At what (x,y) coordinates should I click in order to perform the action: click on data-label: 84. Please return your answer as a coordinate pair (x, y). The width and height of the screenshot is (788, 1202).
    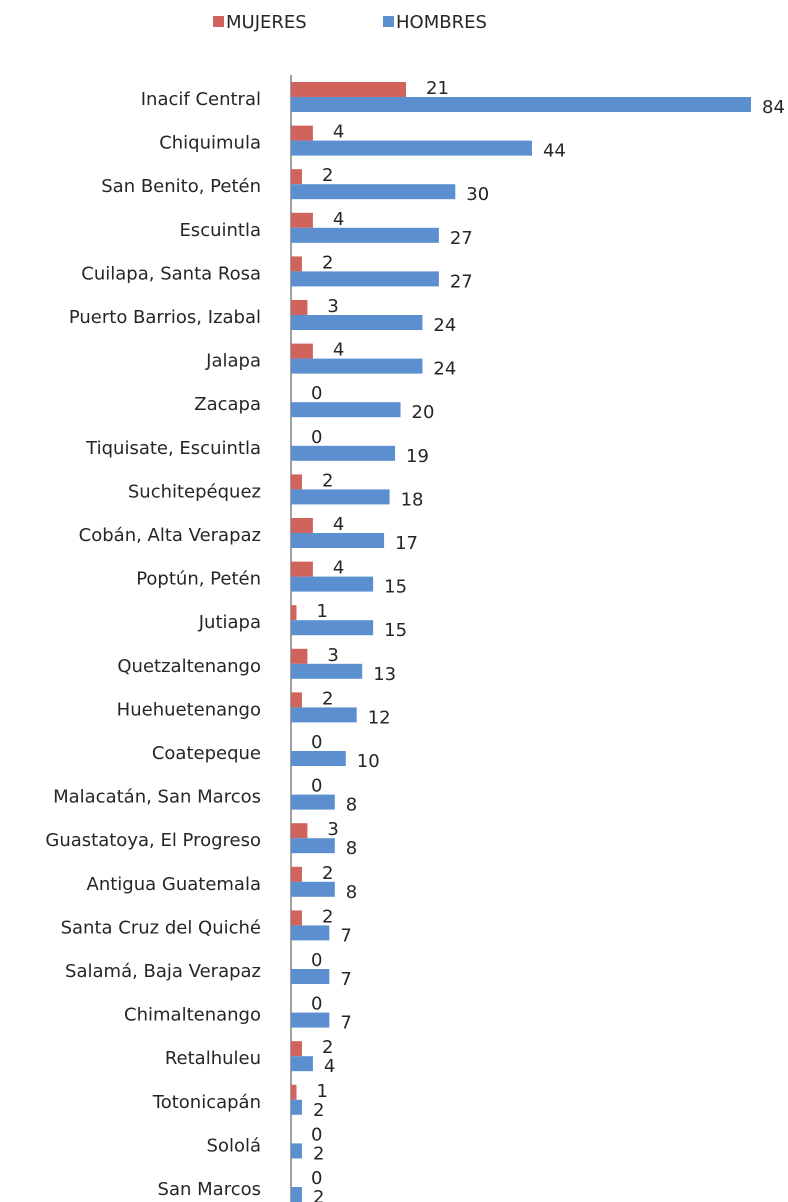
    Looking at the image, I should click on (773, 107).